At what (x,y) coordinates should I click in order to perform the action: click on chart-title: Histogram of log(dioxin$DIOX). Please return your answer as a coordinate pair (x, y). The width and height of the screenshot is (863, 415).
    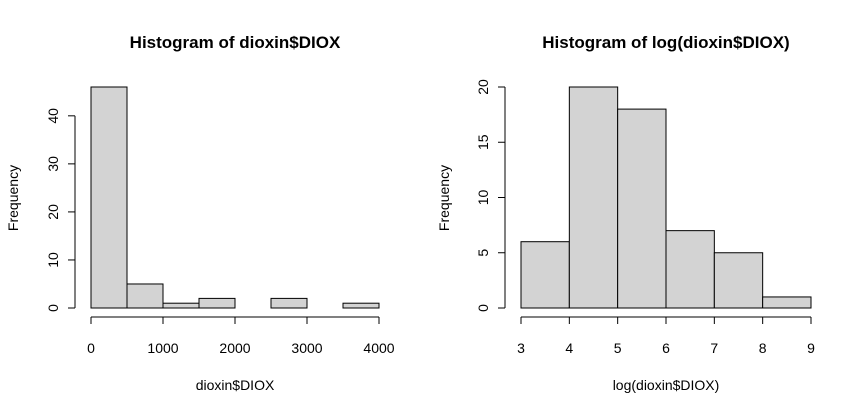
    Looking at the image, I should click on (665, 42).